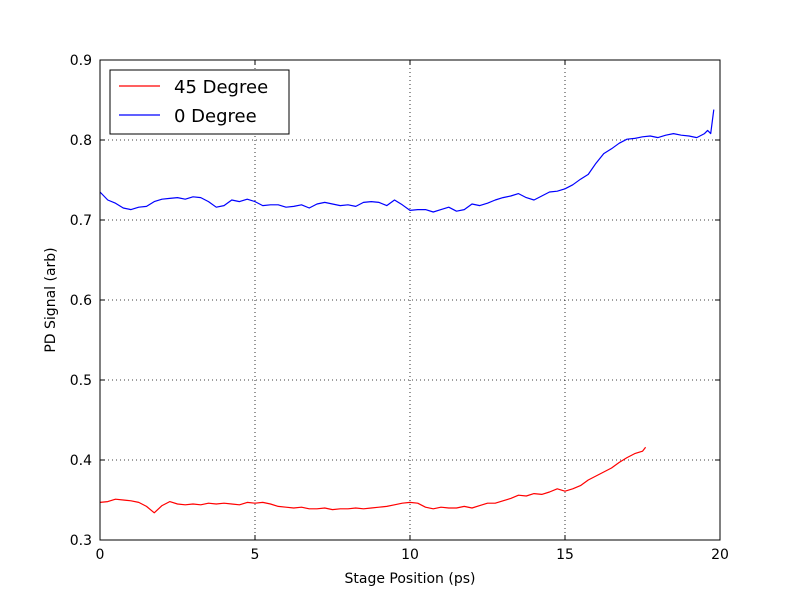  What do you see at coordinates (221, 87) in the screenshot?
I see `legend-label: 45 Degree` at bounding box center [221, 87].